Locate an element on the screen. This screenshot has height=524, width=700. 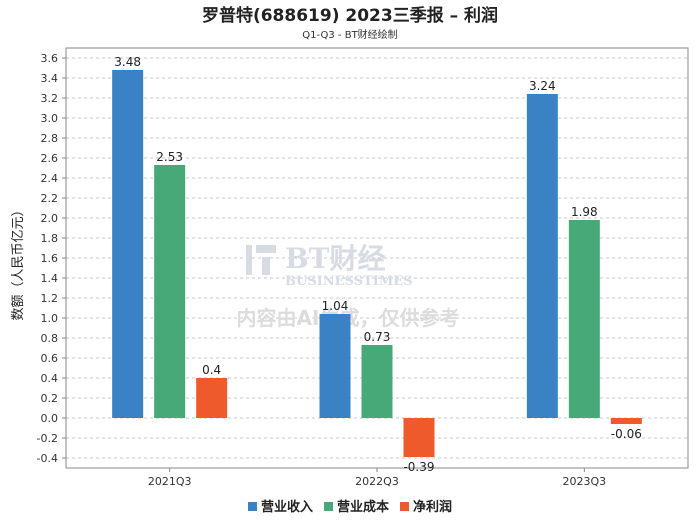
y-tick-label: -0.4 is located at coordinates (47, 458).